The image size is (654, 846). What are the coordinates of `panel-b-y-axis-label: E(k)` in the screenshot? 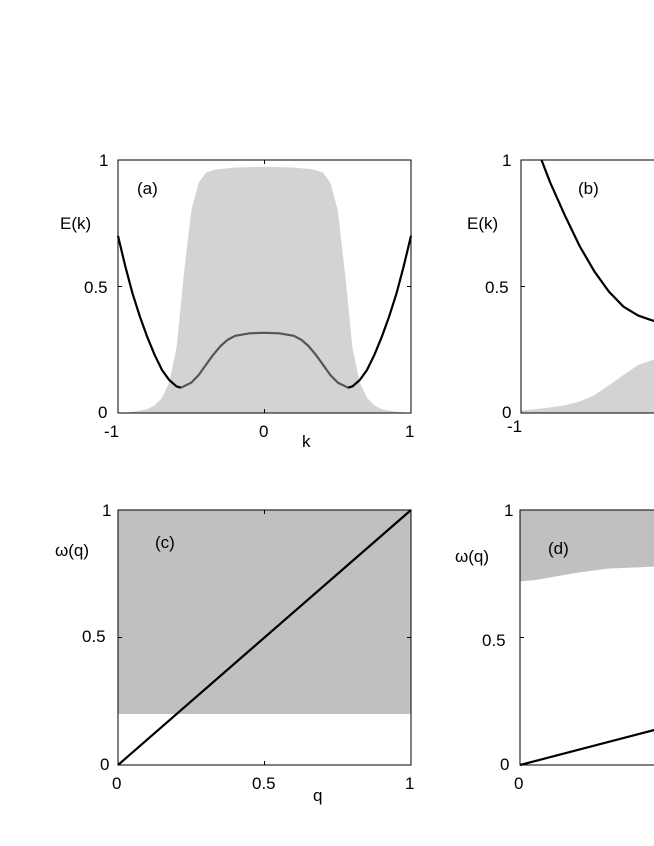 It's located at (482, 223).